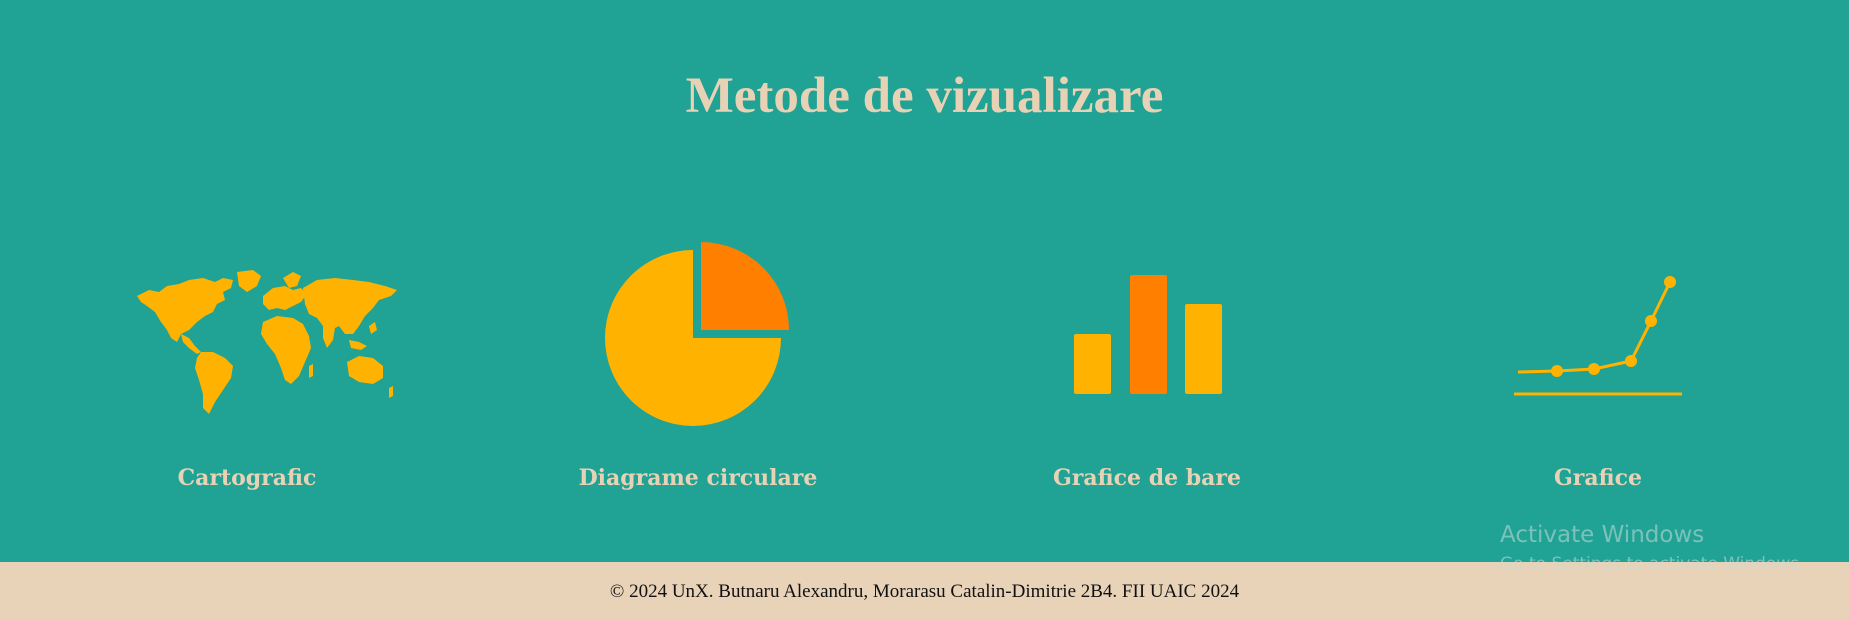 This screenshot has width=1849, height=620. What do you see at coordinates (693, 338) in the screenshot?
I see `pie-slice-main` at bounding box center [693, 338].